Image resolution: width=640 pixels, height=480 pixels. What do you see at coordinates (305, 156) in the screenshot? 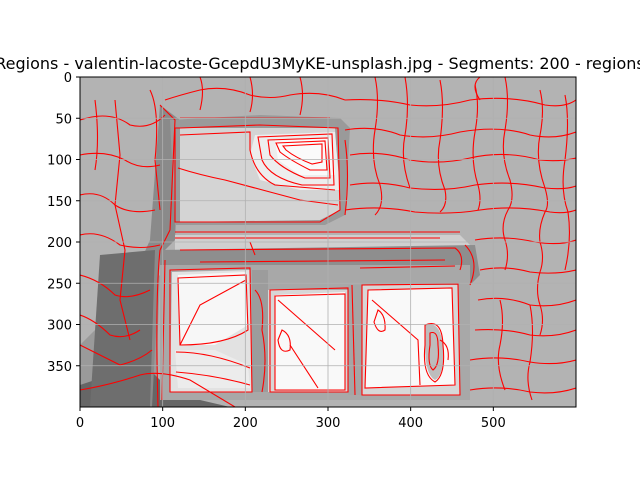
I see `region-top-window-inner` at bounding box center [305, 156].